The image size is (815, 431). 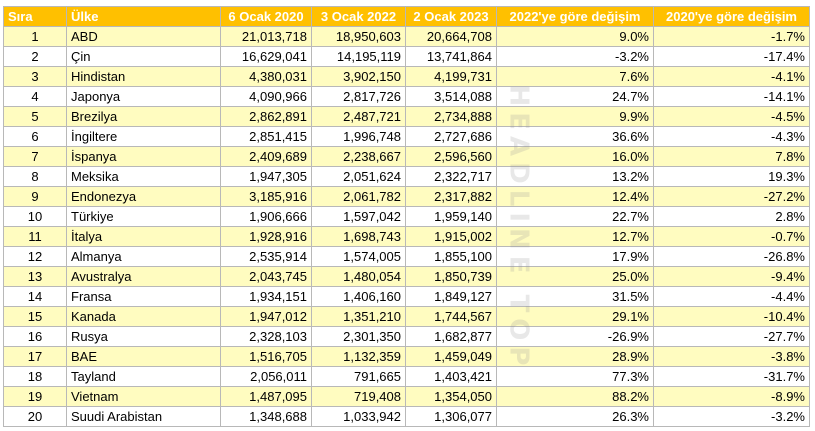 What do you see at coordinates (358, 216) in the screenshot?
I see `table-cell: 1,597,042` at bounding box center [358, 216].